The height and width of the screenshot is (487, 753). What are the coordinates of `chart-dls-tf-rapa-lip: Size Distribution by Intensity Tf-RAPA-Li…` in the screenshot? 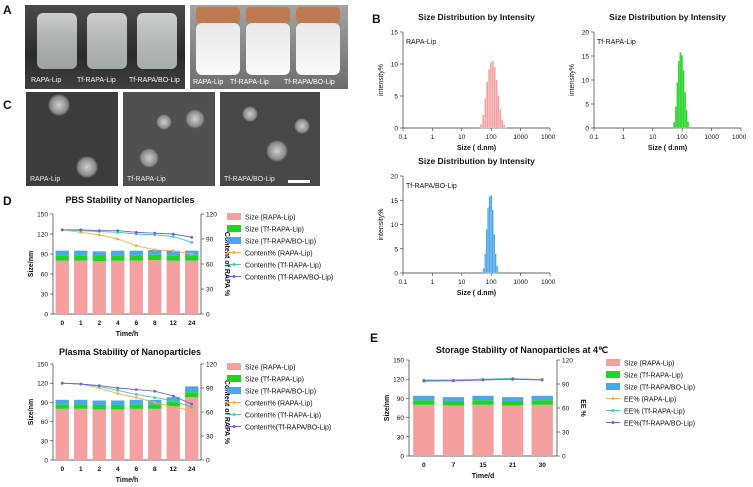 It's located at (657, 82).